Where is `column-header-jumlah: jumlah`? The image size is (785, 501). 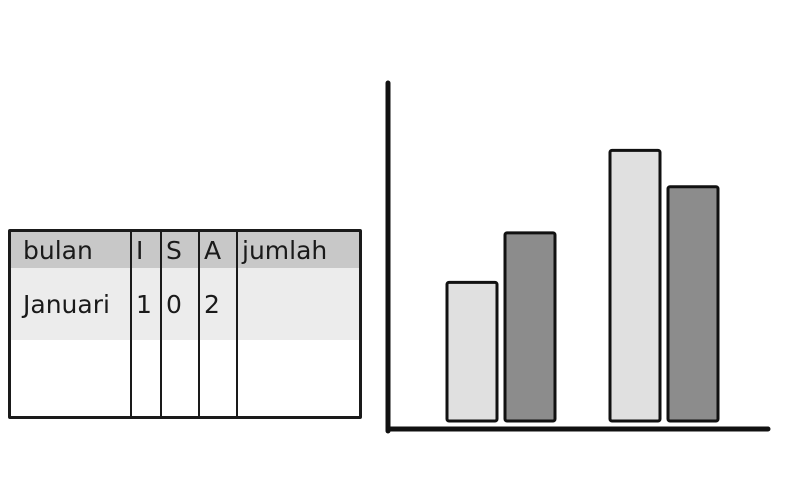
column-header-jumlah: jumlah is located at coordinates (297, 250).